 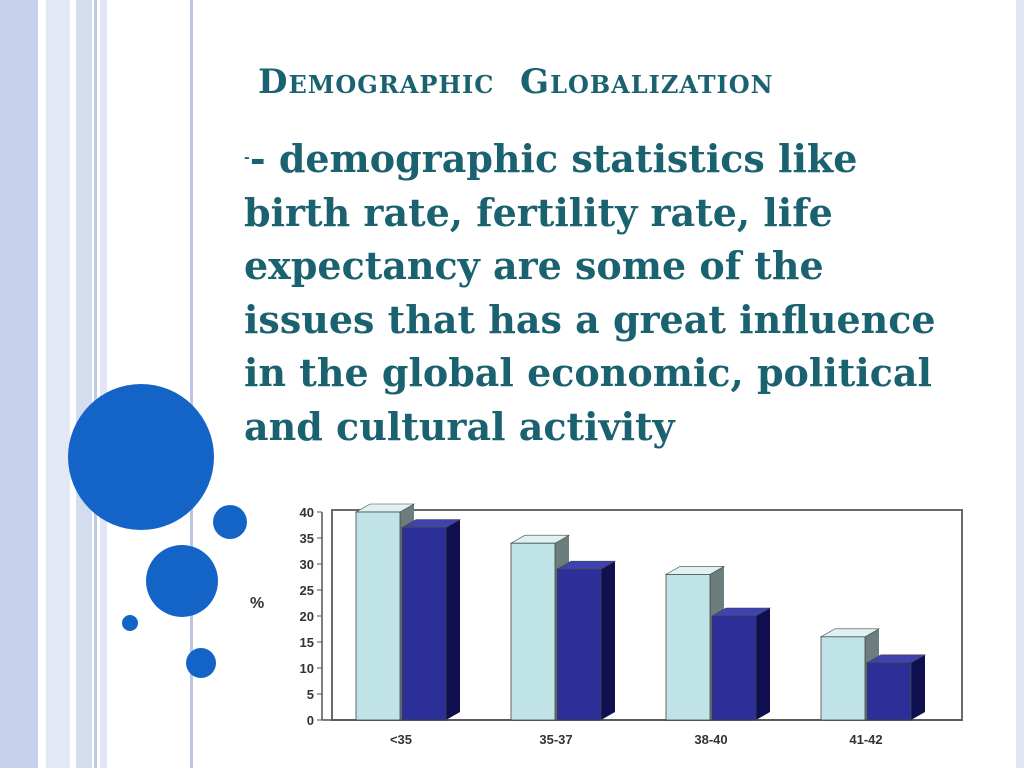 I want to click on x-tick-label: <35, so click(x=401, y=739).